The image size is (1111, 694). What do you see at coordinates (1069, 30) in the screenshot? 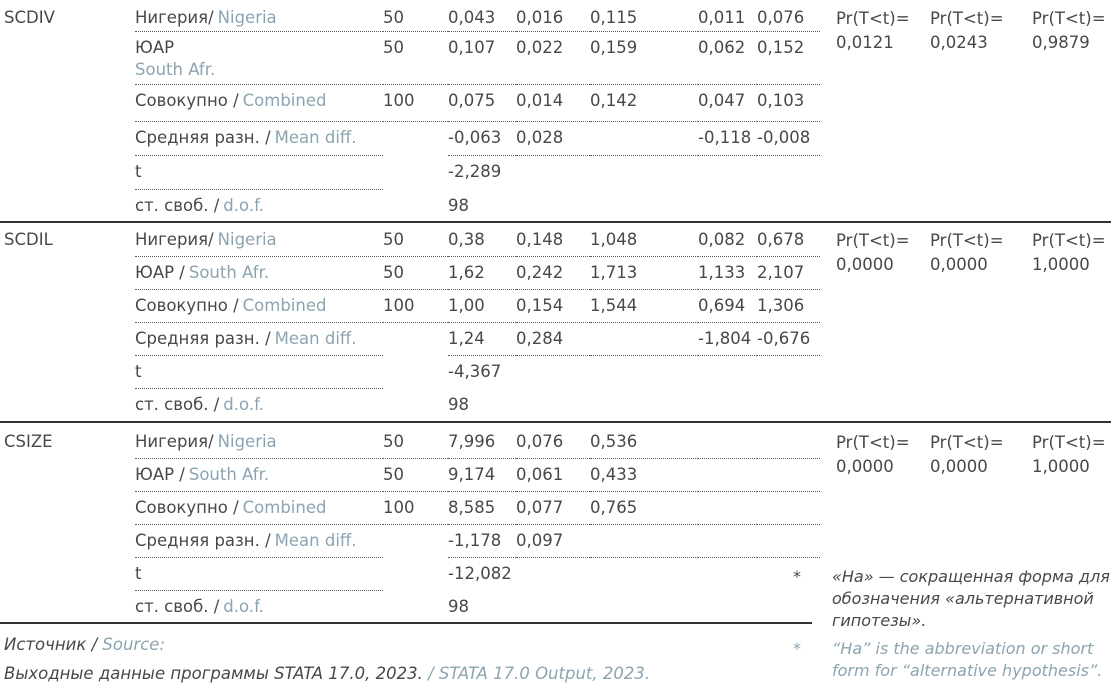
I see `pr-col-3: Pr(T<t)= 0,9879` at bounding box center [1069, 30].